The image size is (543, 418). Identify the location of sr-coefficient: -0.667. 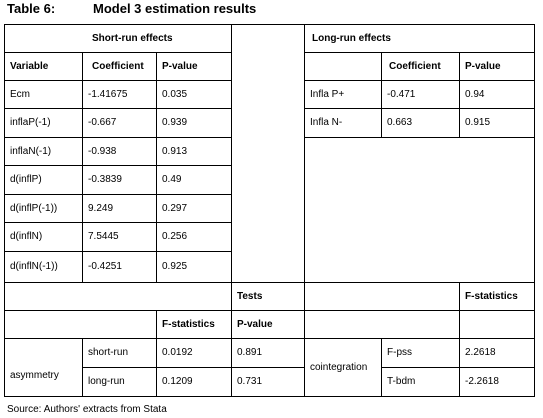
(102, 122).